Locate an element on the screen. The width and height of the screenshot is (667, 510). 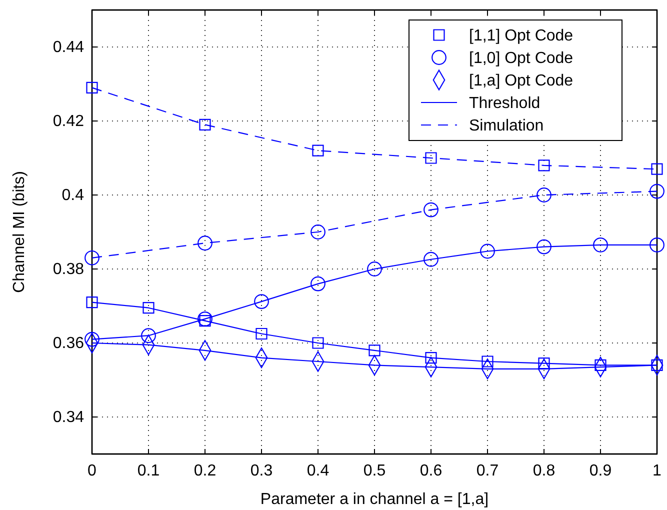
x-axis-title: Parameter a in channel a = [1,a] is located at coordinates (374, 499).